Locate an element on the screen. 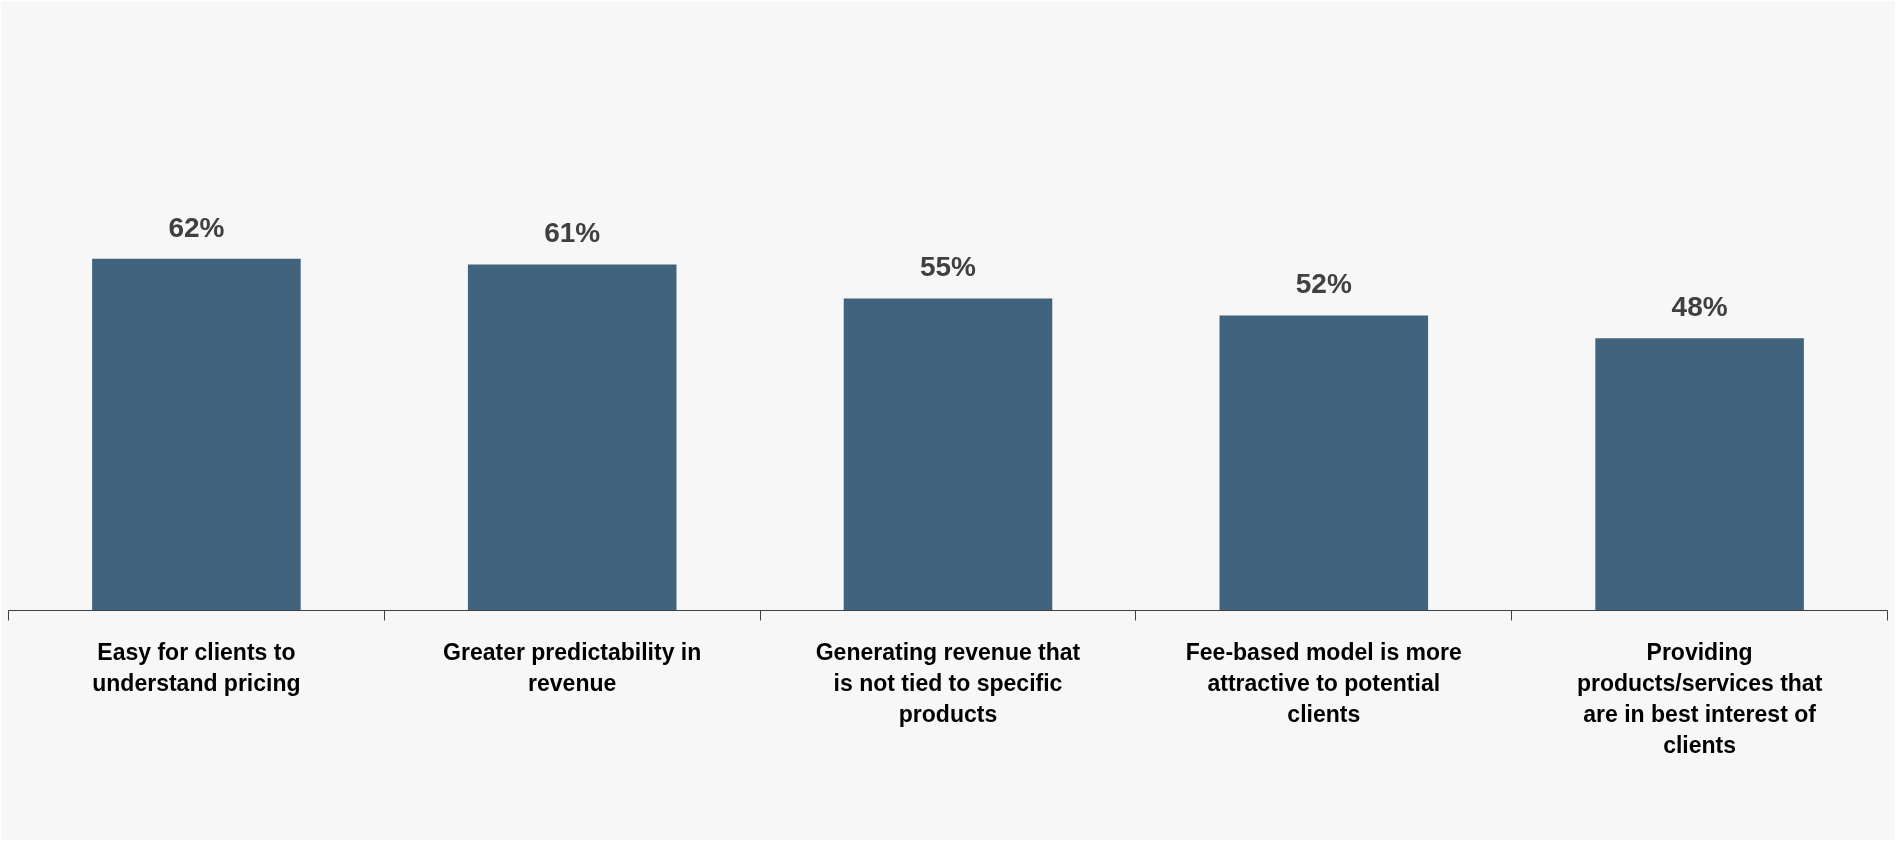 This screenshot has width=1901, height=850. data-label: 61% is located at coordinates (572, 233).